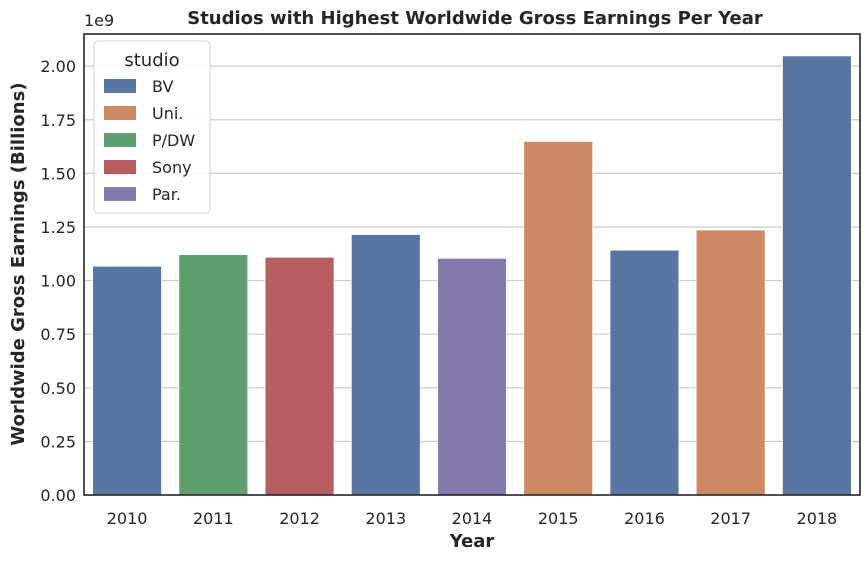 The width and height of the screenshot is (868, 561). Describe the element at coordinates (127, 380) in the screenshot. I see `bar-2010` at that location.